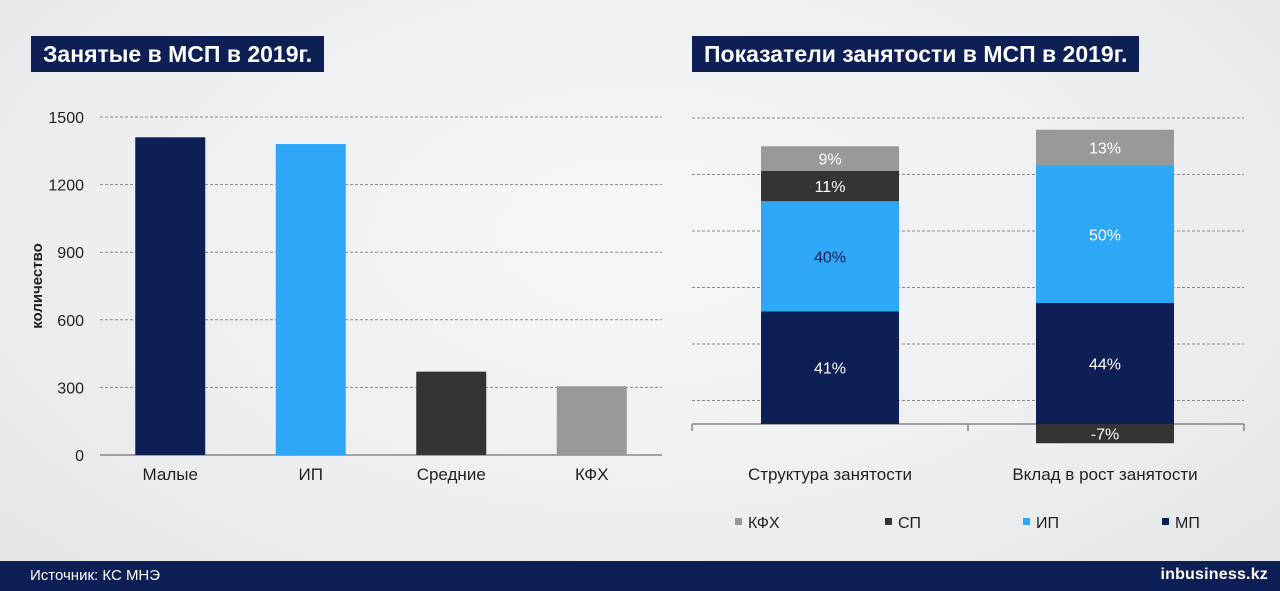  What do you see at coordinates (1187, 523) in the screenshot?
I see `legend-label: МП` at bounding box center [1187, 523].